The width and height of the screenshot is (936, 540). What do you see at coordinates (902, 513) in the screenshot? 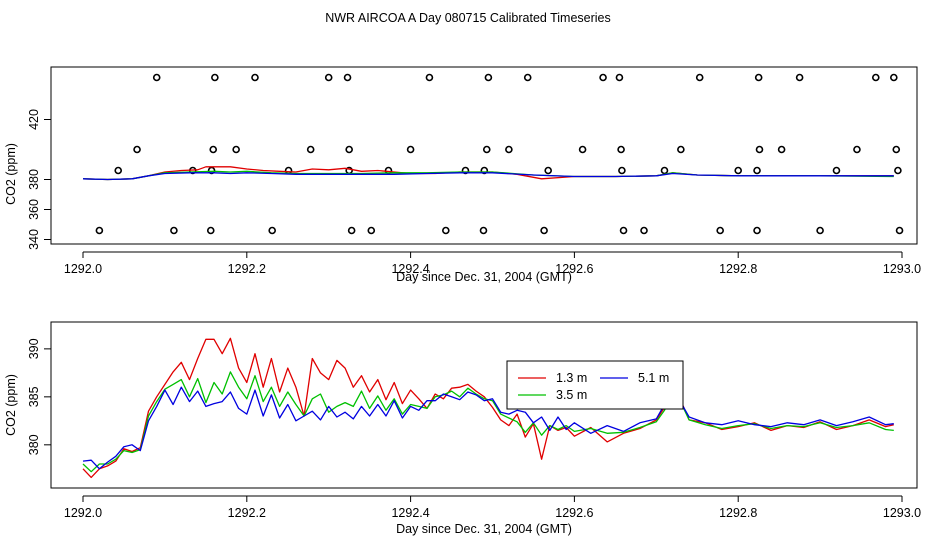
I see `bottom-x-tick-label: 1293.0` at bounding box center [902, 513].